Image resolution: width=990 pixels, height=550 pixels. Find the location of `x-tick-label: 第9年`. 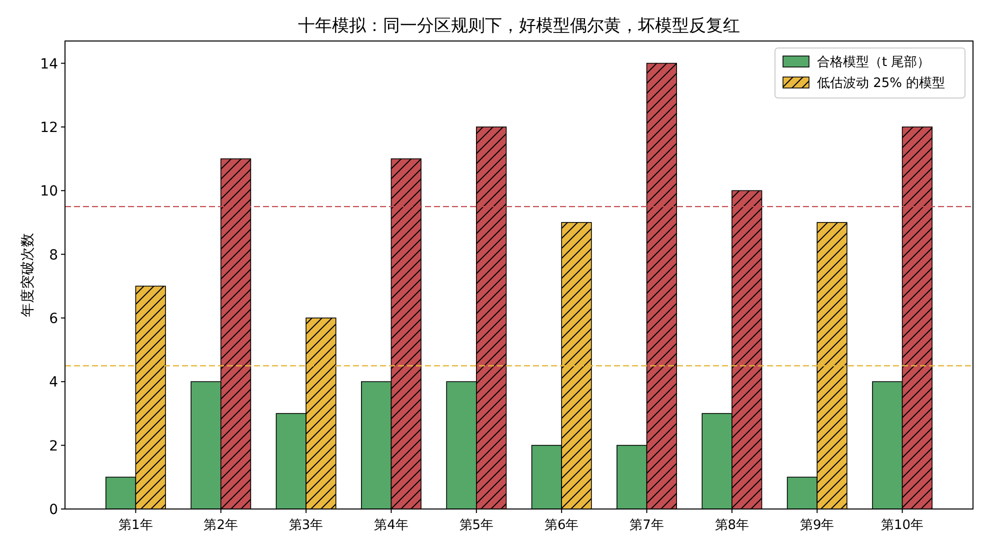

x-tick-label: 第9年 is located at coordinates (817, 525).